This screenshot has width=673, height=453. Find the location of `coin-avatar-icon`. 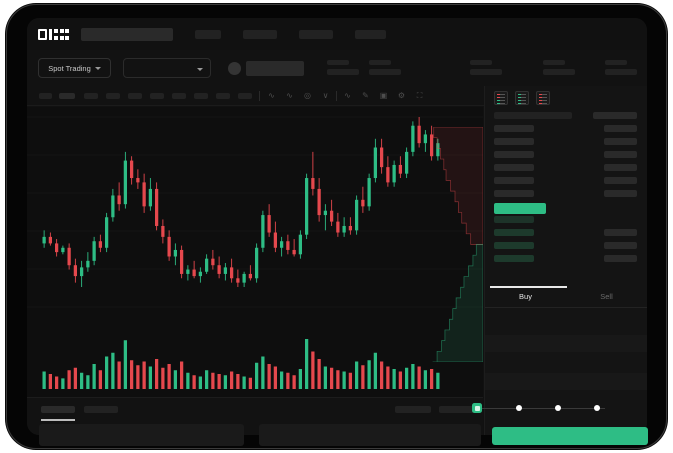

coin-avatar-icon is located at coordinates (234, 68).